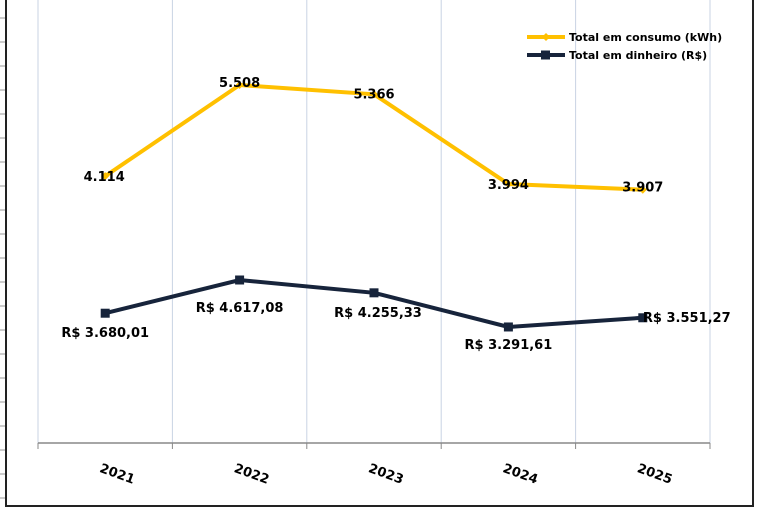 This screenshot has height=511, width=757. What do you see at coordinates (240, 308) in the screenshot?
I see `data-label: R$ 4.617,08` at bounding box center [240, 308].